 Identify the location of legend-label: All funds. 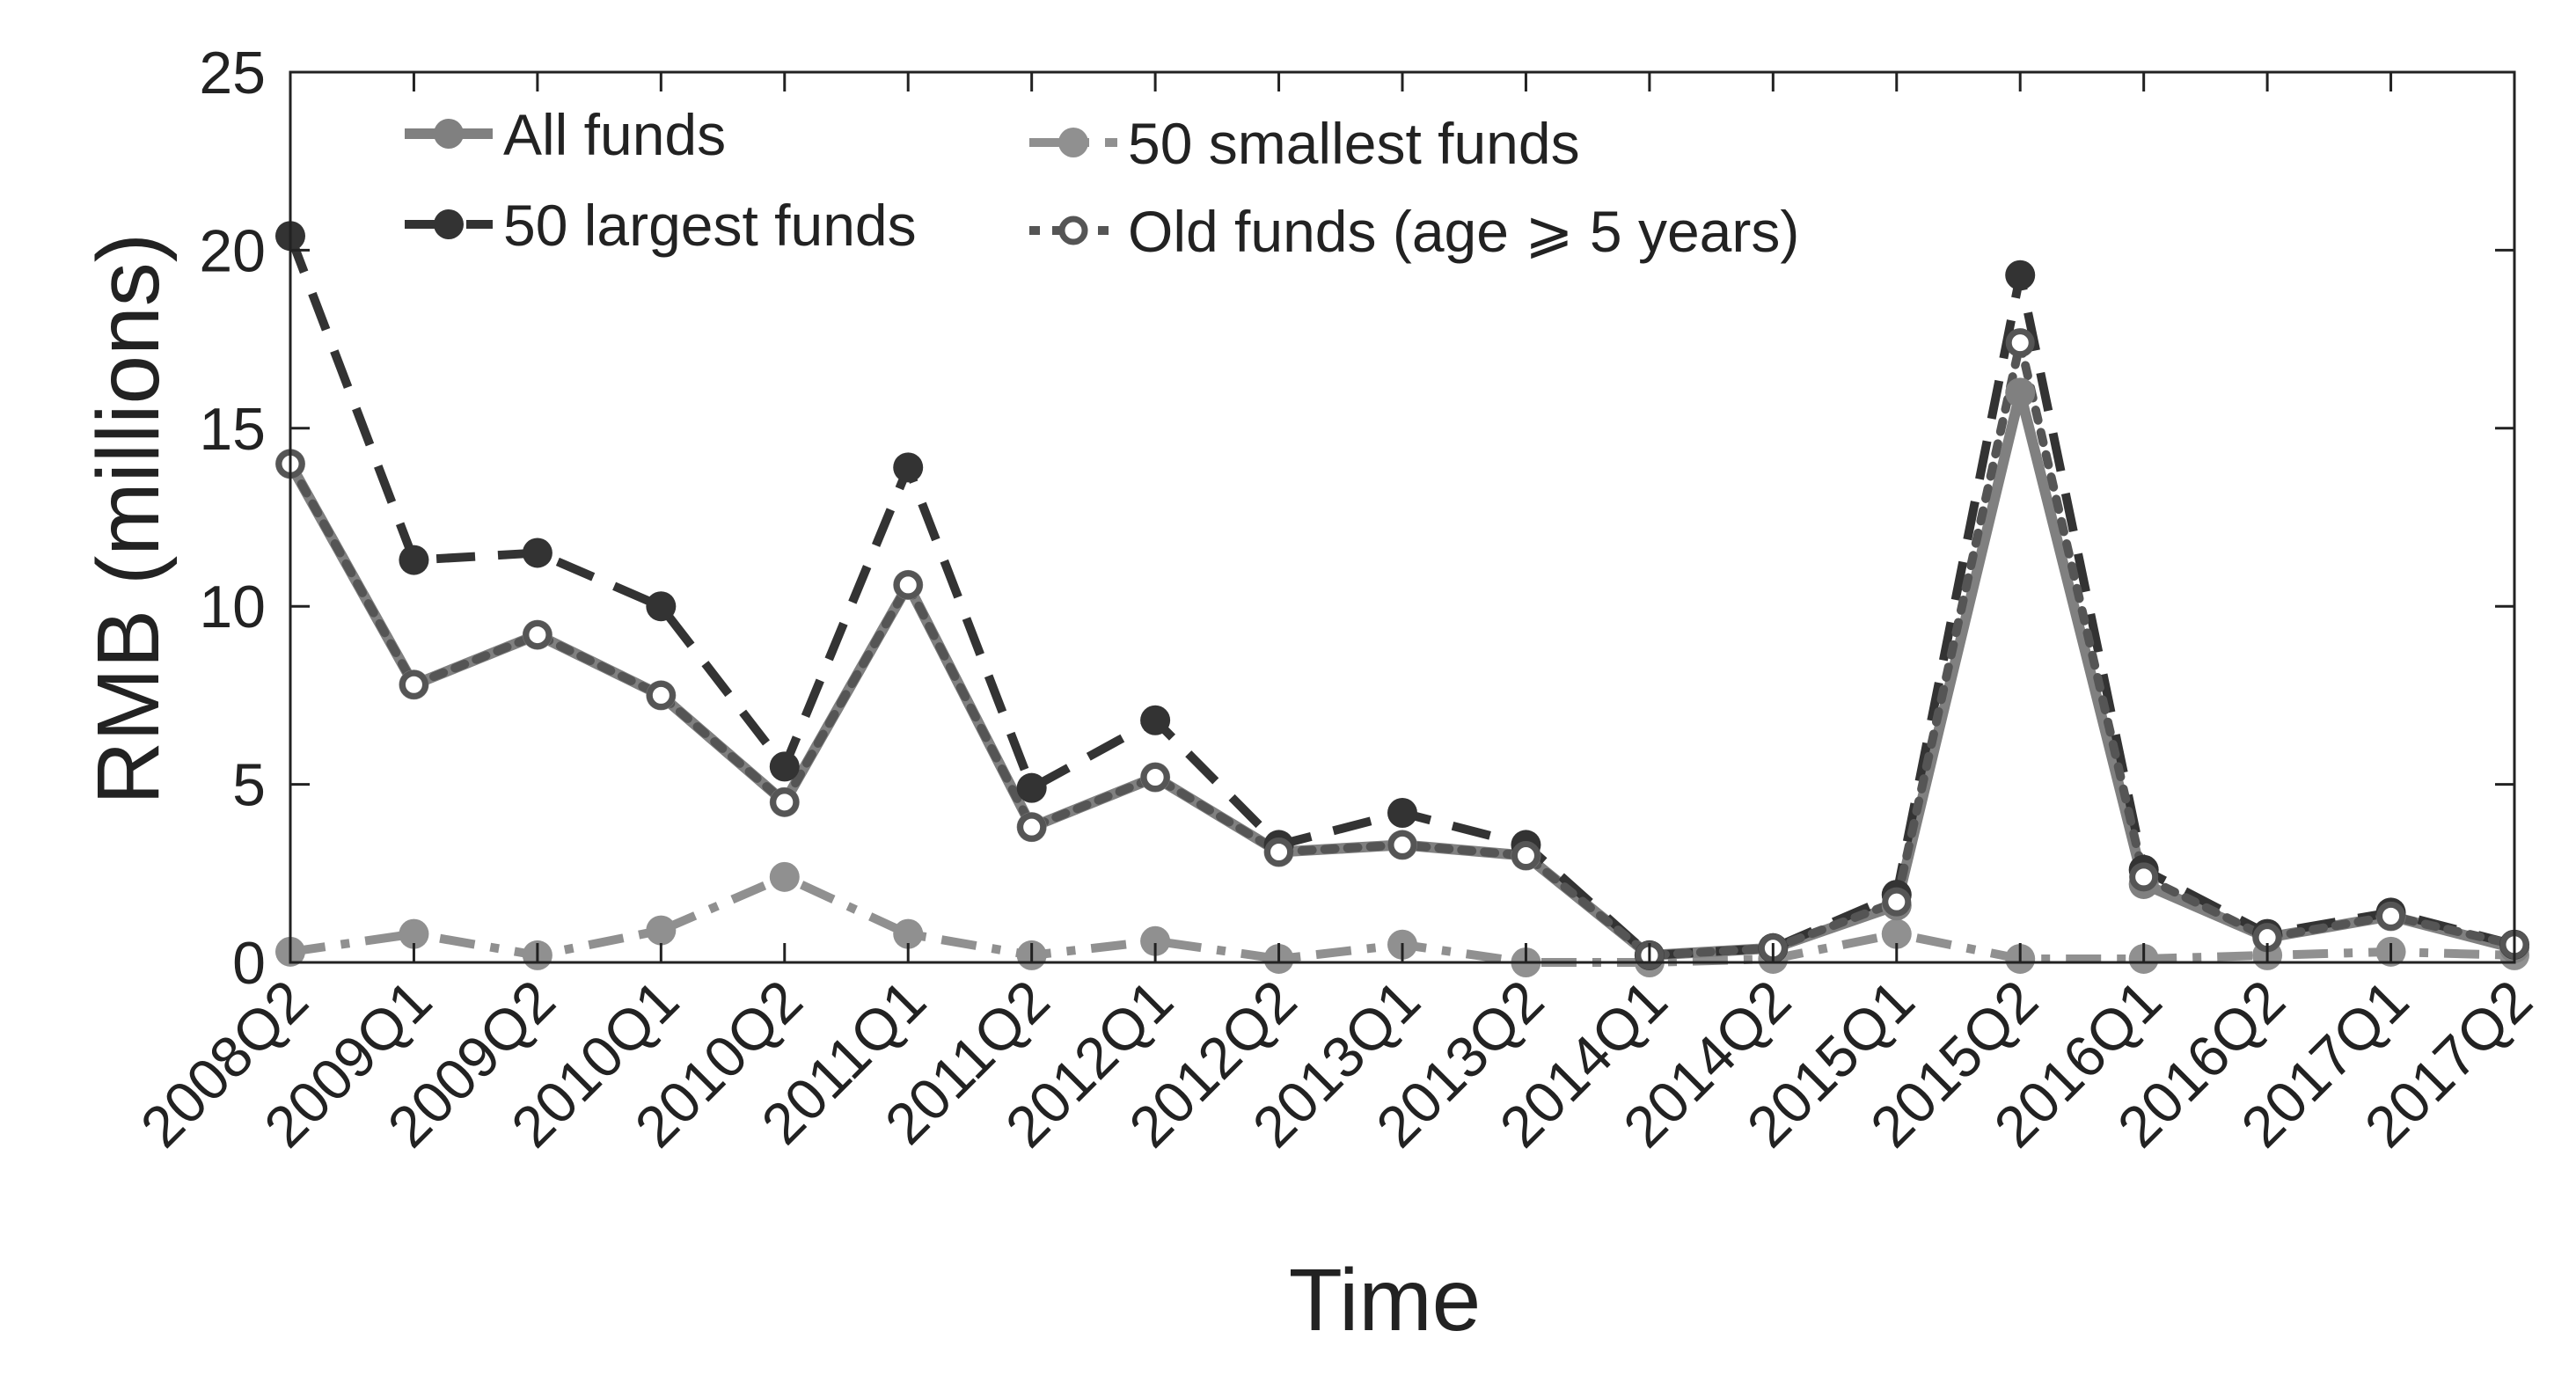
(614, 134).